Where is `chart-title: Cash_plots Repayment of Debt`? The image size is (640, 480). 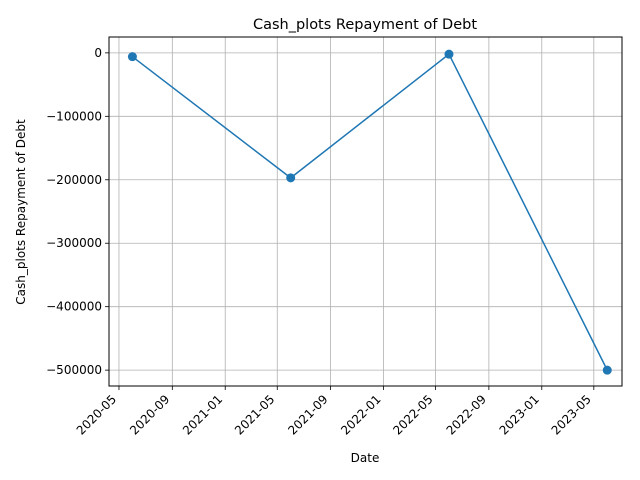
chart-title: Cash_plots Repayment of Debt is located at coordinates (365, 25).